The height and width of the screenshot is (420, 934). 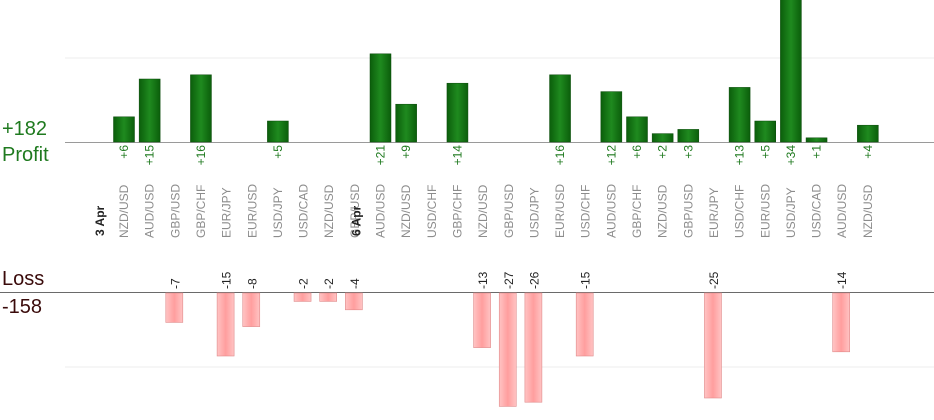 What do you see at coordinates (100, 220) in the screenshot?
I see `date-label: 3 Apr` at bounding box center [100, 220].